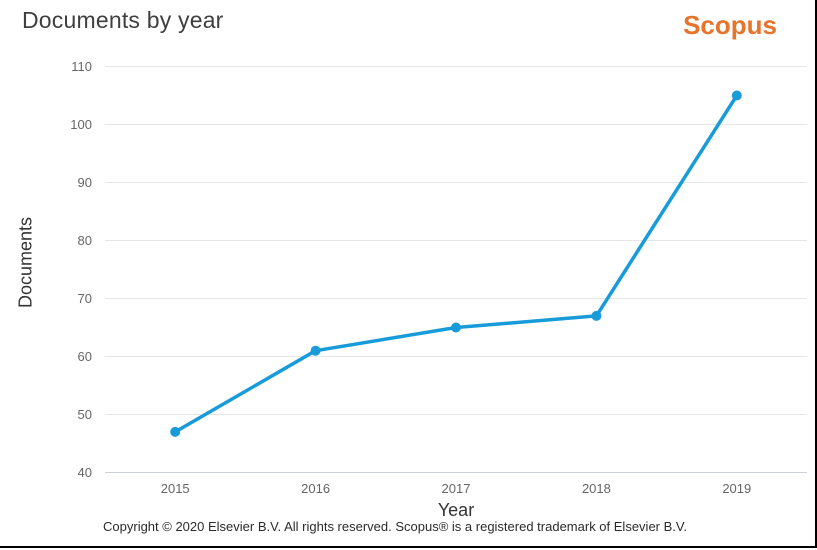  I want to click on y-tick-label: 60, so click(85, 356).